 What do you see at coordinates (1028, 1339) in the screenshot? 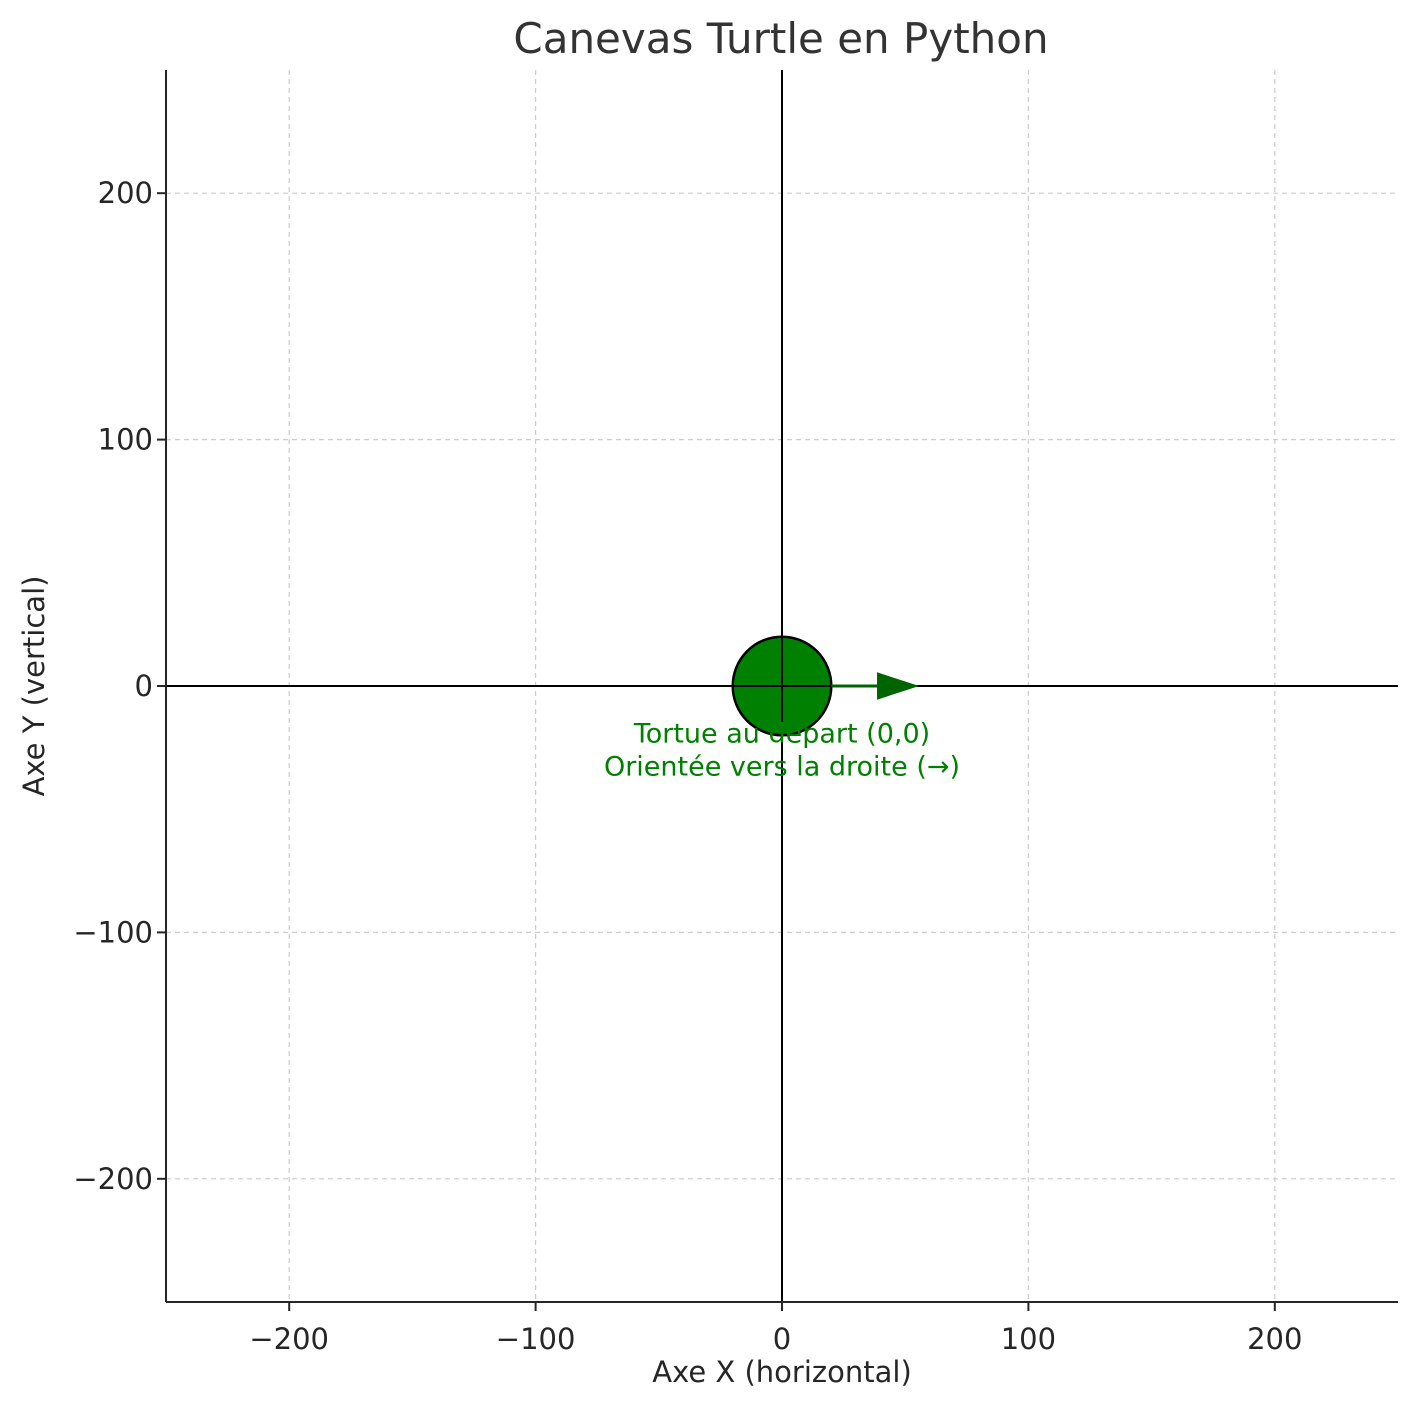
I see `x-tick-label-3: 100` at bounding box center [1028, 1339].